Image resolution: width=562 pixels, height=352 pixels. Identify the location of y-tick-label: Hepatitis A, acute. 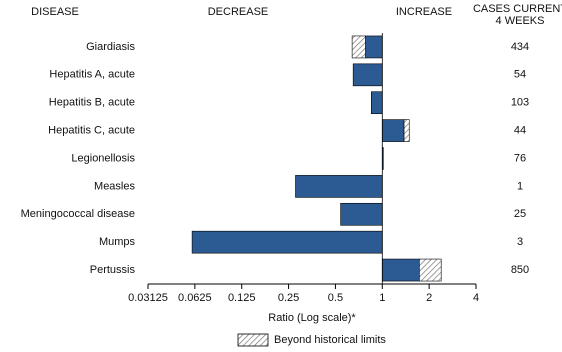
(92, 75).